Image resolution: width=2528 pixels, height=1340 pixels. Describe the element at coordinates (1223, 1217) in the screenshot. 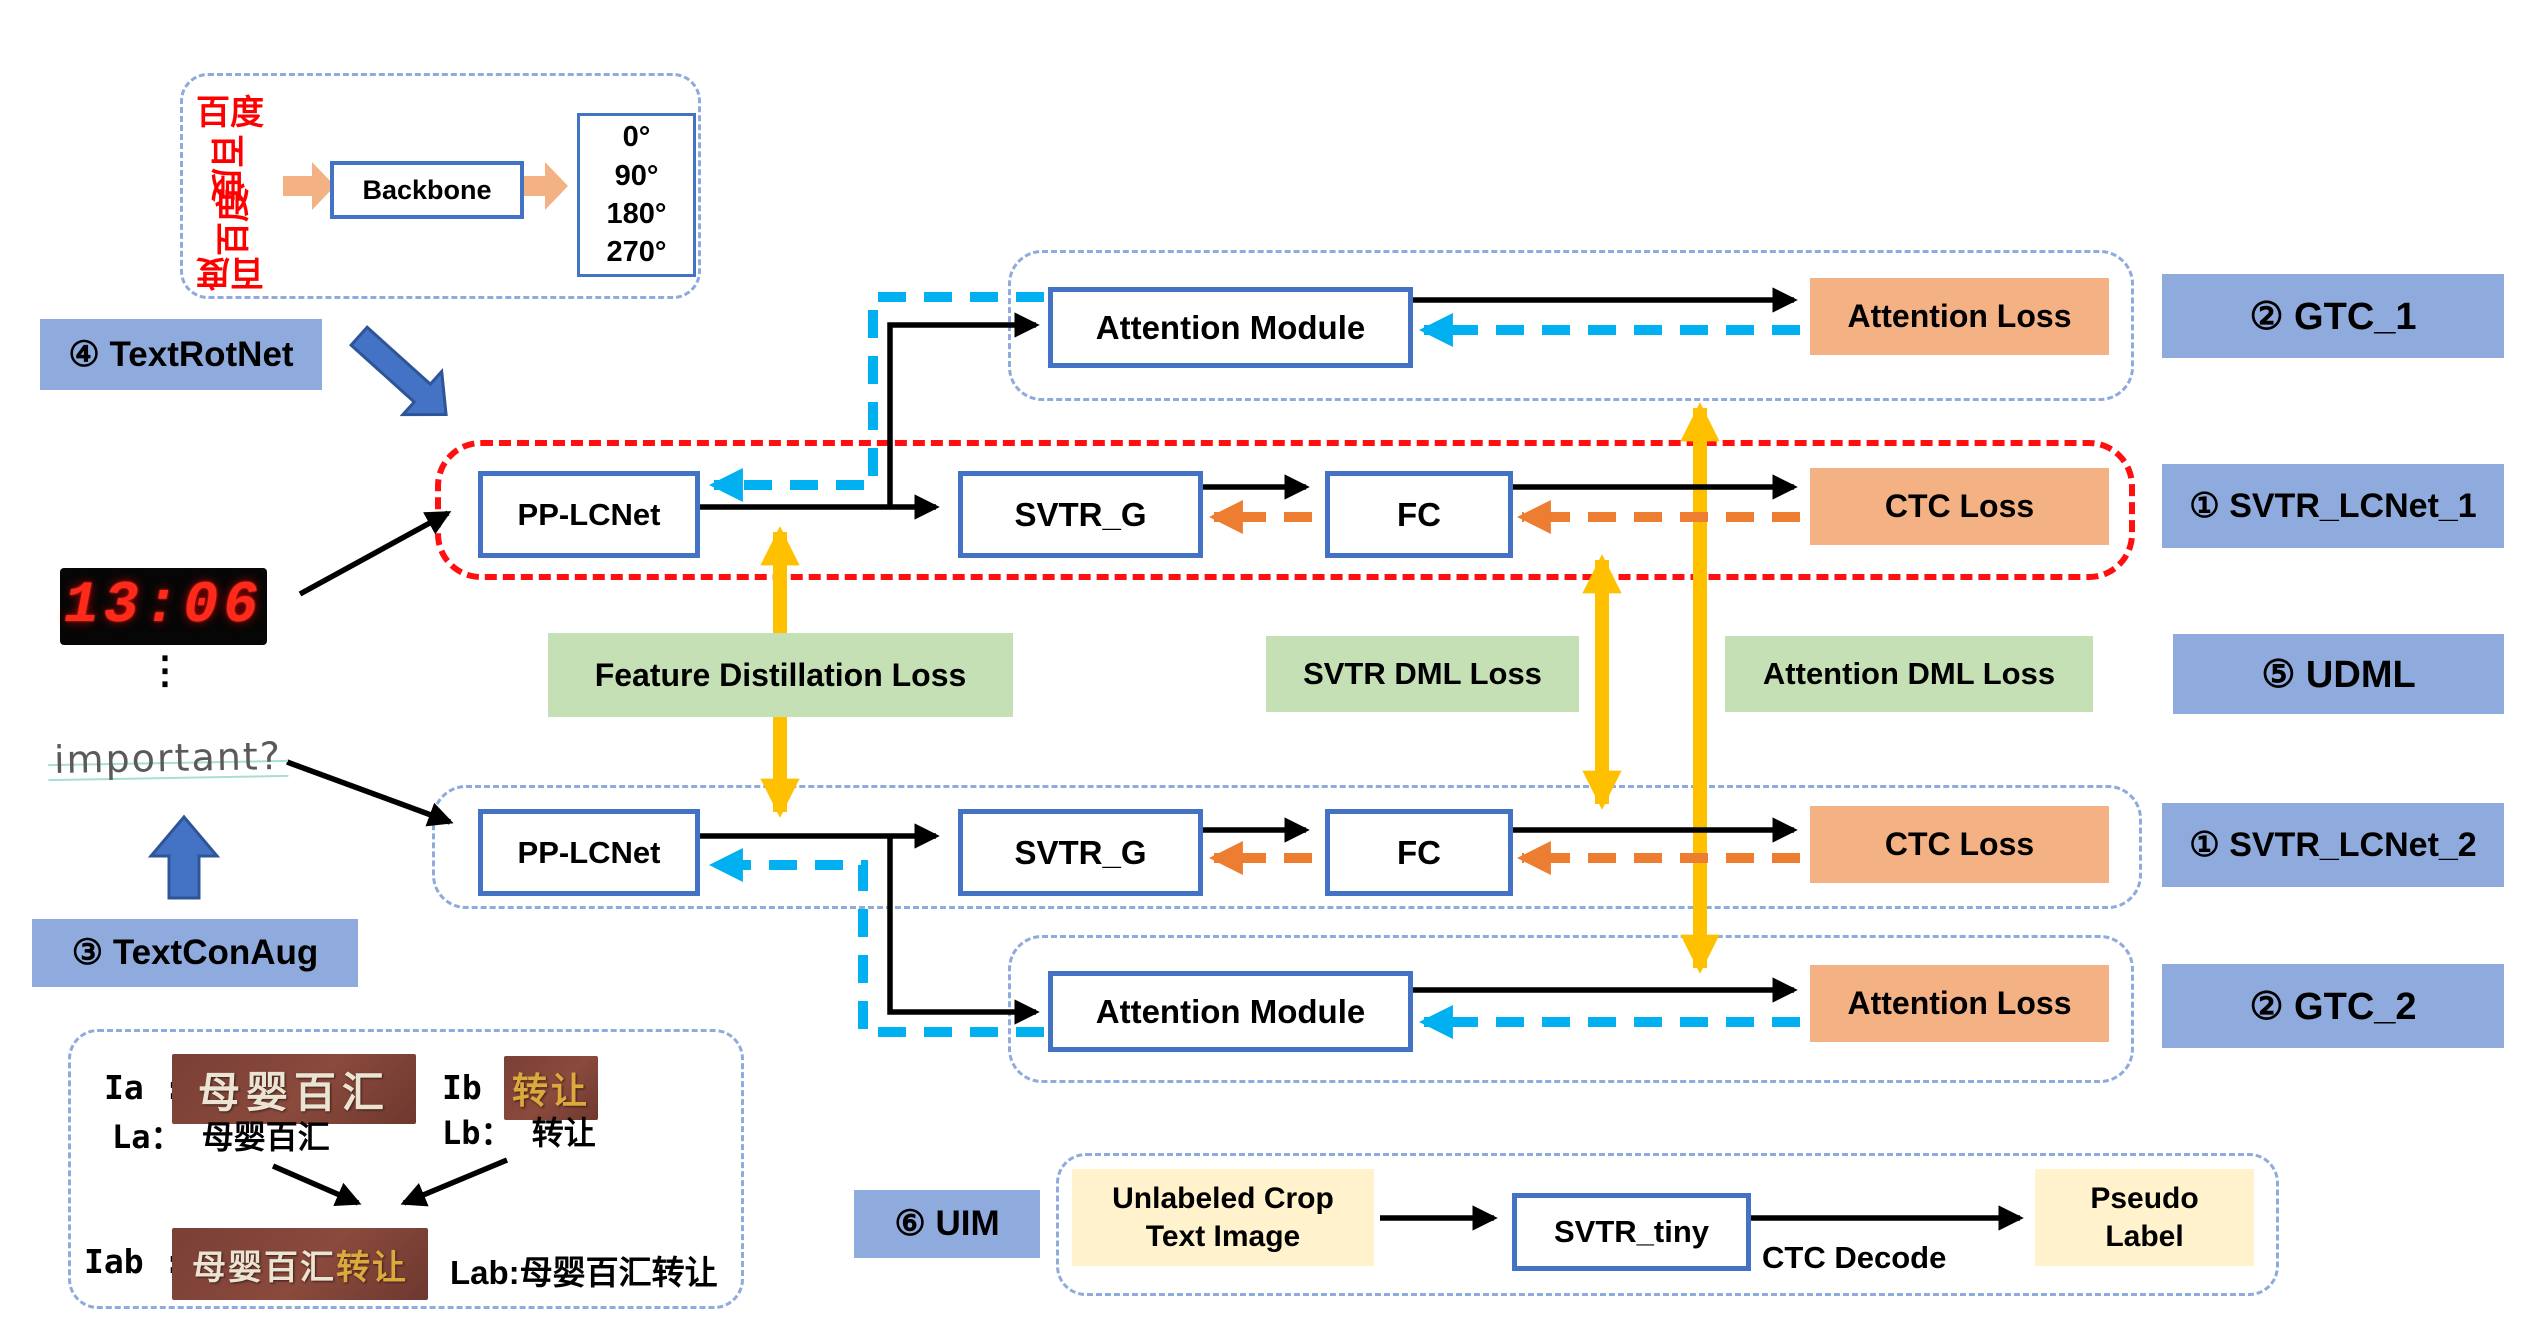

I see `uim-unlabeled-input-box: Unlabeled Crop Text Image` at that location.